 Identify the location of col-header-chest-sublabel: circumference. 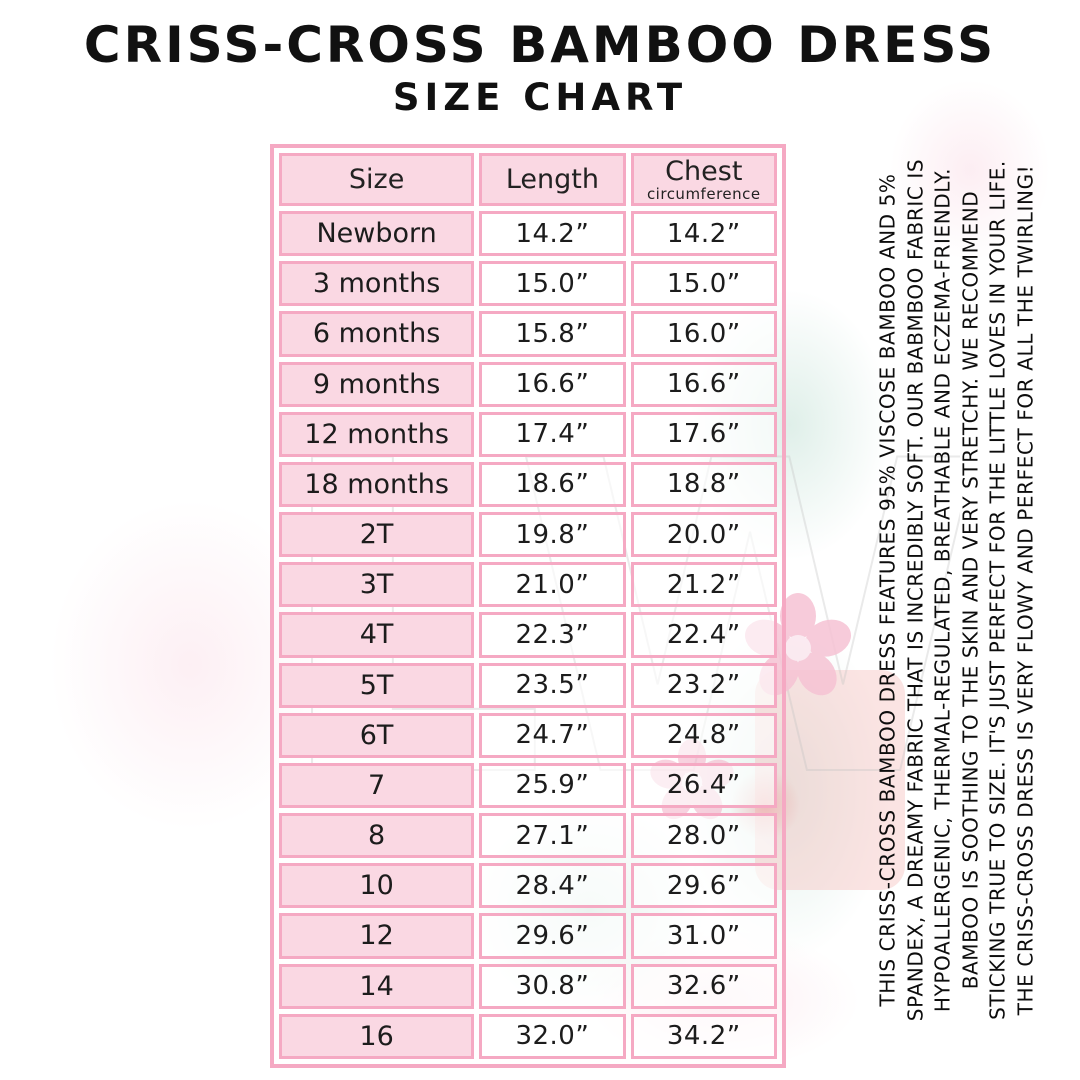
(703, 194).